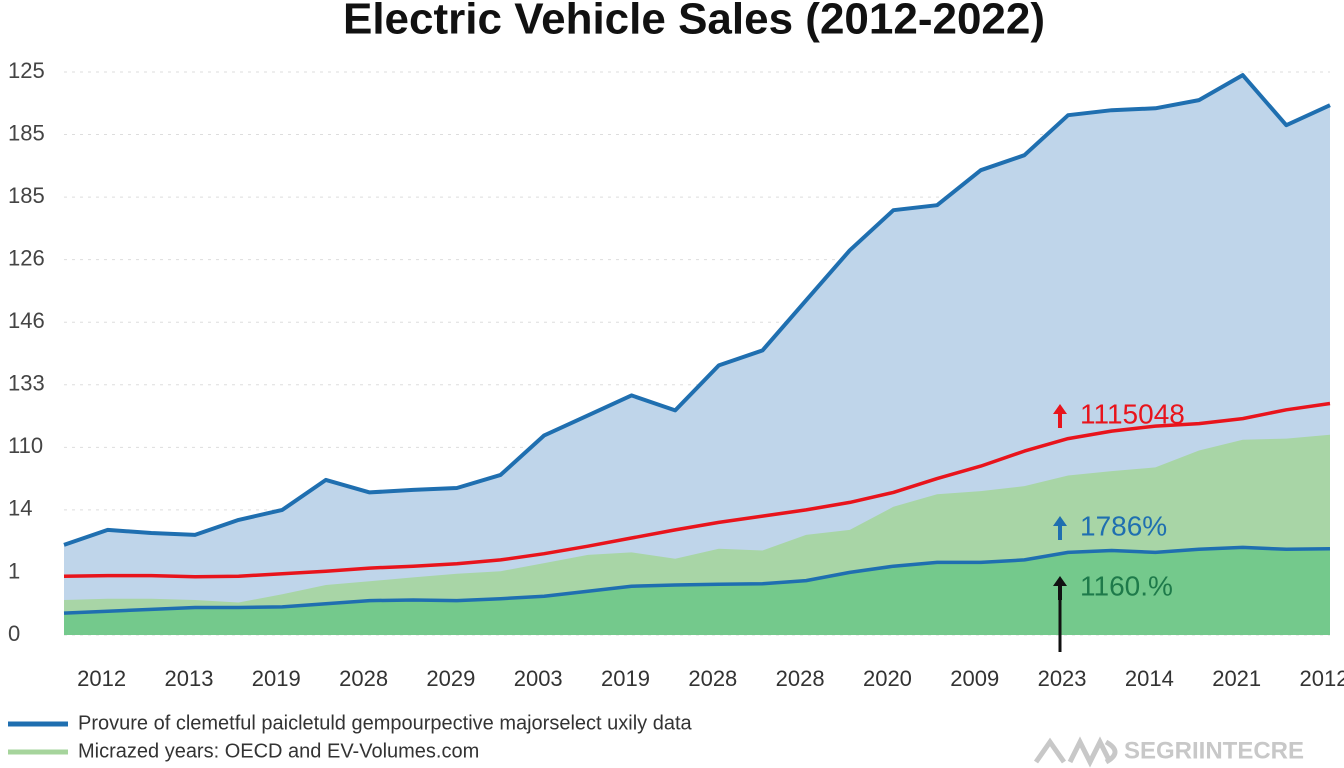 This screenshot has width=1344, height=768. Describe the element at coordinates (1236, 678) in the screenshot. I see `x-tick-label: 2021` at that location.